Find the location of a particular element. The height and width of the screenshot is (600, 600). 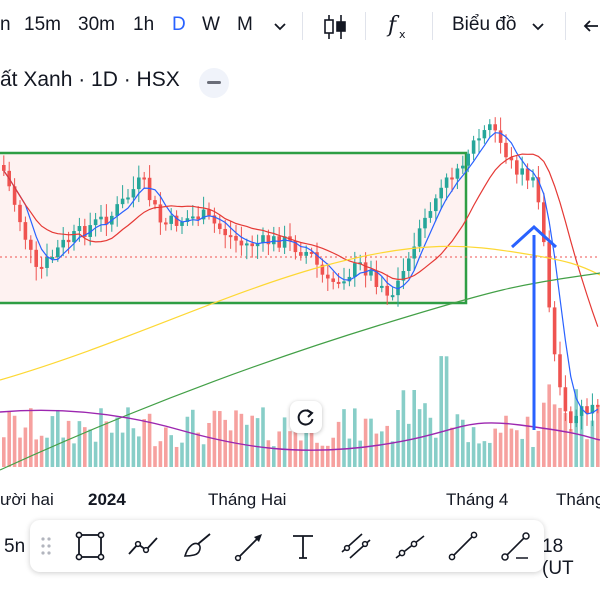

rectangle-icon is located at coordinates (90, 546).